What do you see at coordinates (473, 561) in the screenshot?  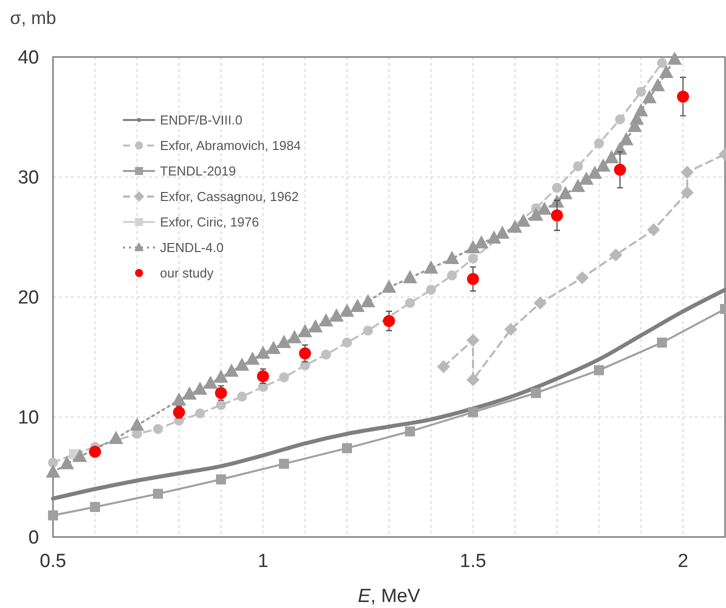 I see `x-tick-label: 1.5` at bounding box center [473, 561].